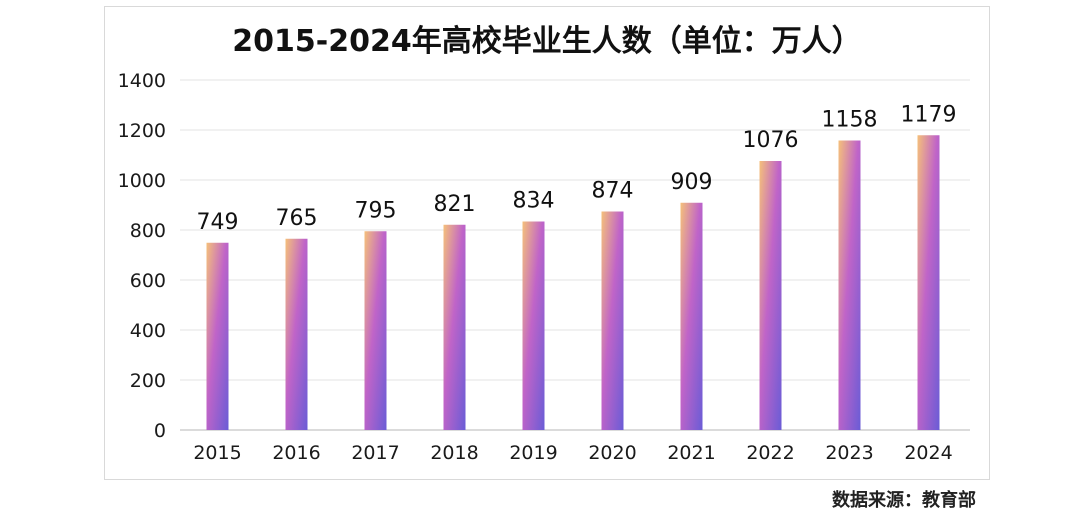  What do you see at coordinates (142, 81) in the screenshot?
I see `y-tick-label: 1400` at bounding box center [142, 81].